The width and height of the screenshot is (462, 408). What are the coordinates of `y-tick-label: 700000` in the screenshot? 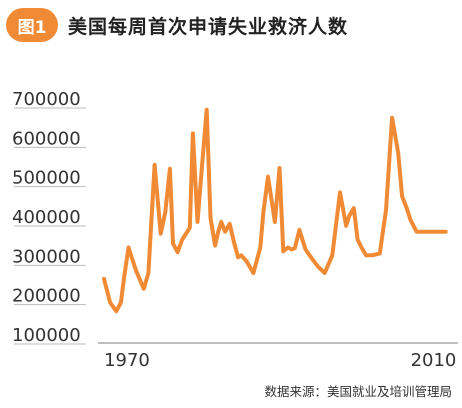 It's located at (46, 99).